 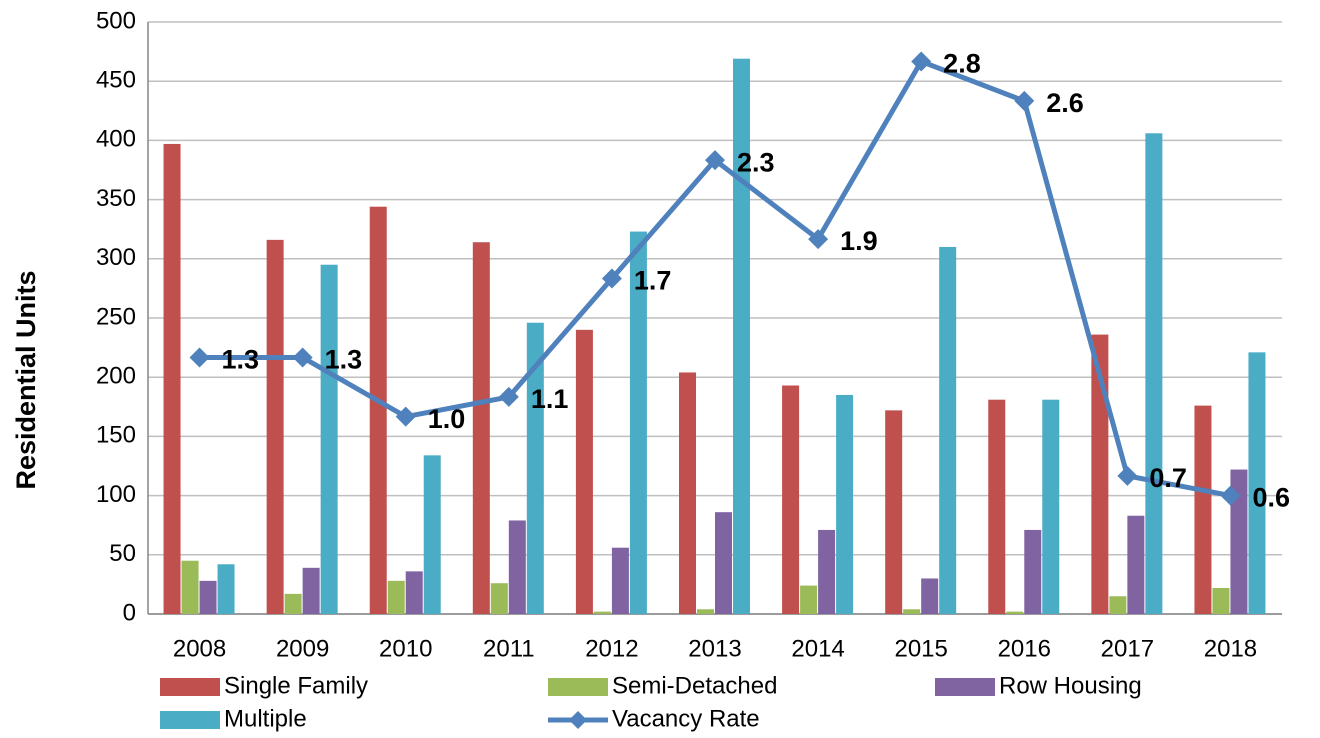 I want to click on x-tick-label: 2016, so click(x=1024, y=648).